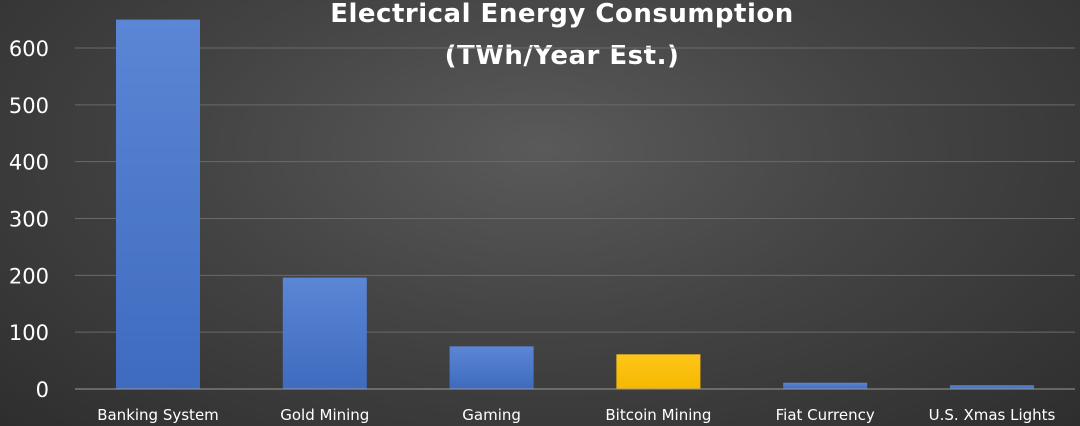 The height and width of the screenshot is (426, 1080). Describe the element at coordinates (562, 56) in the screenshot. I see `chart-subtitle: (TWh/Year Est.)` at that location.